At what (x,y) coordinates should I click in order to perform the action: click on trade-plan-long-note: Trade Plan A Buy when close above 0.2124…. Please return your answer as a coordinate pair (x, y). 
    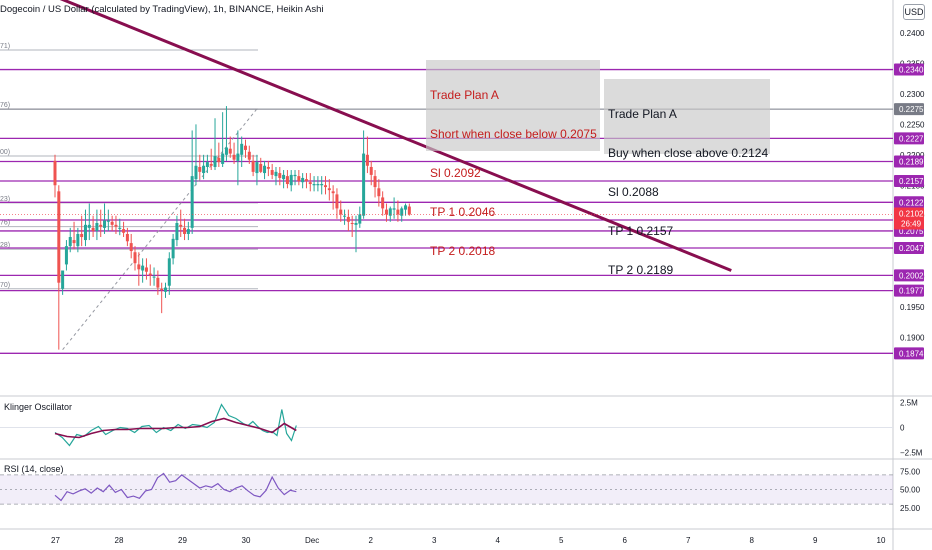
    Looking at the image, I should click on (687, 178).